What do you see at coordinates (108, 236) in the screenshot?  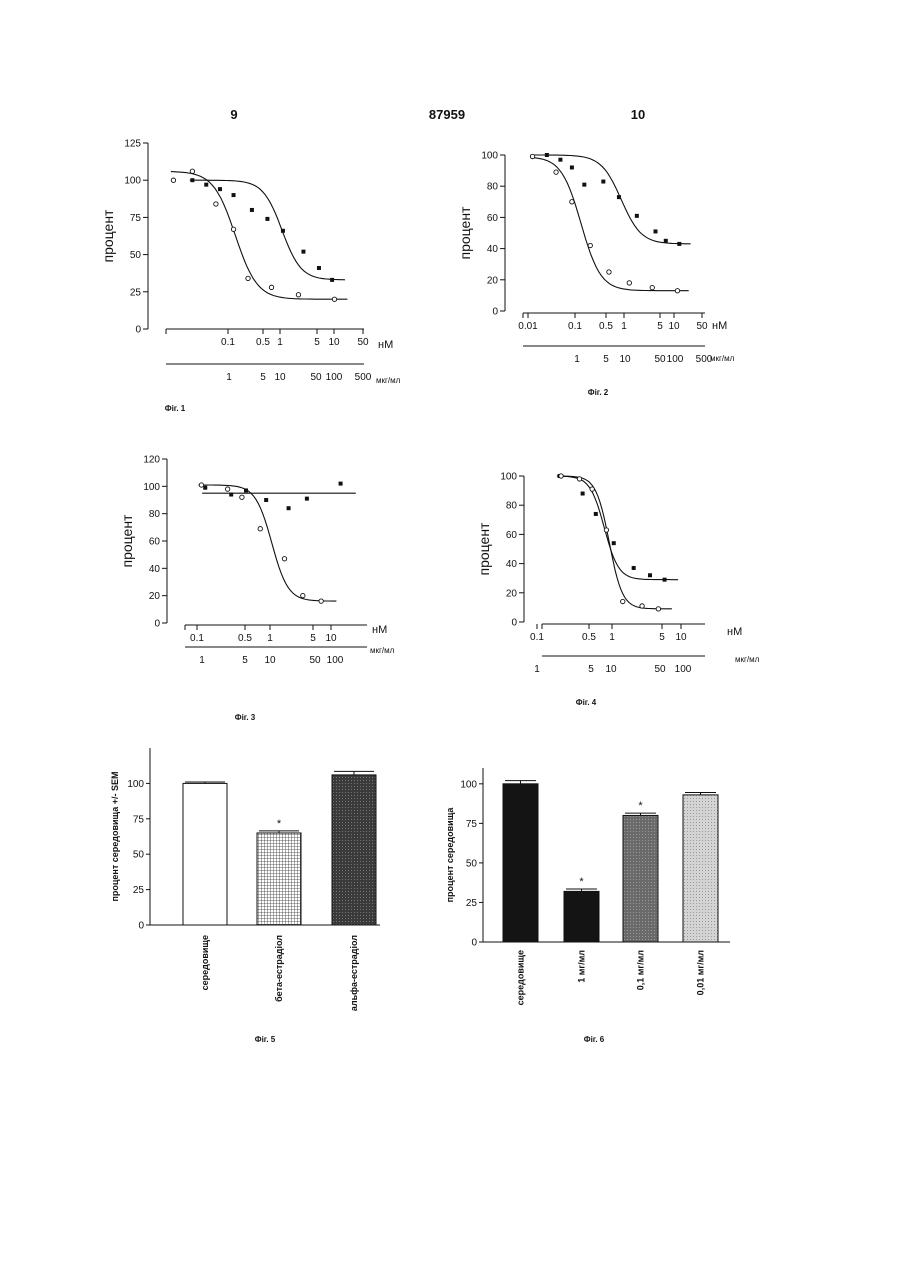 I see `y-axis-label: процент` at bounding box center [108, 236].